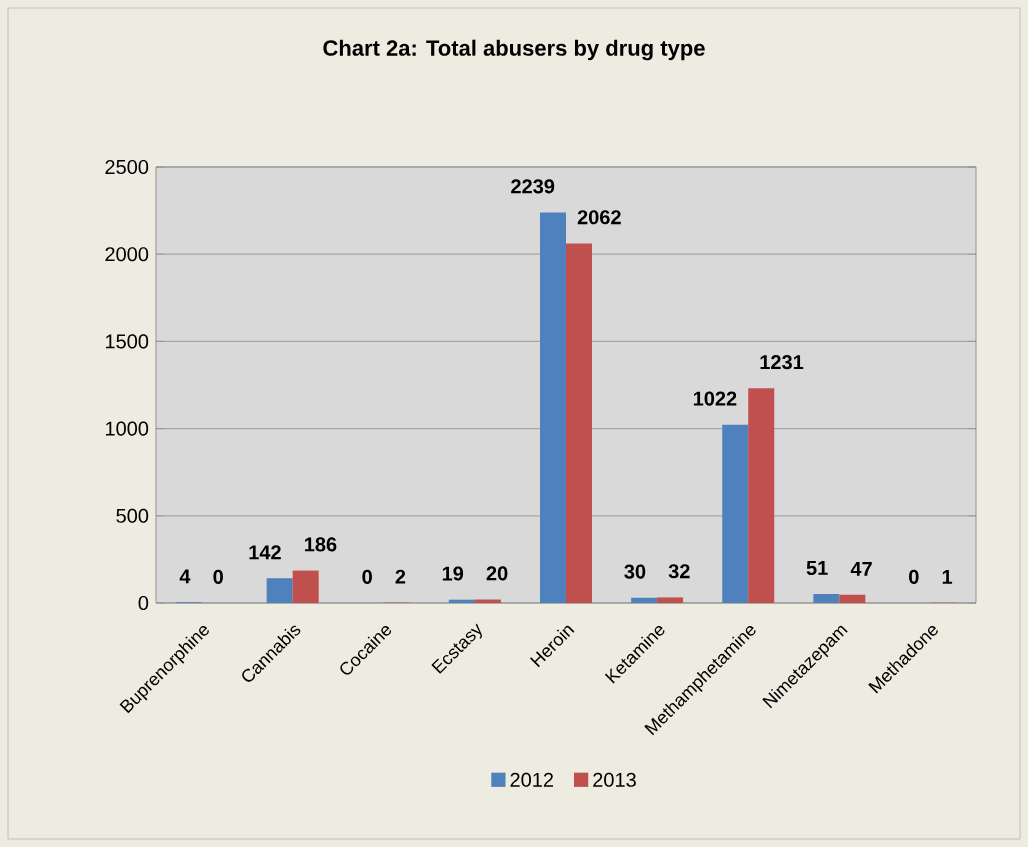 The image size is (1028, 847). Describe the element at coordinates (635, 571) in the screenshot. I see `data-label: 30` at that location.